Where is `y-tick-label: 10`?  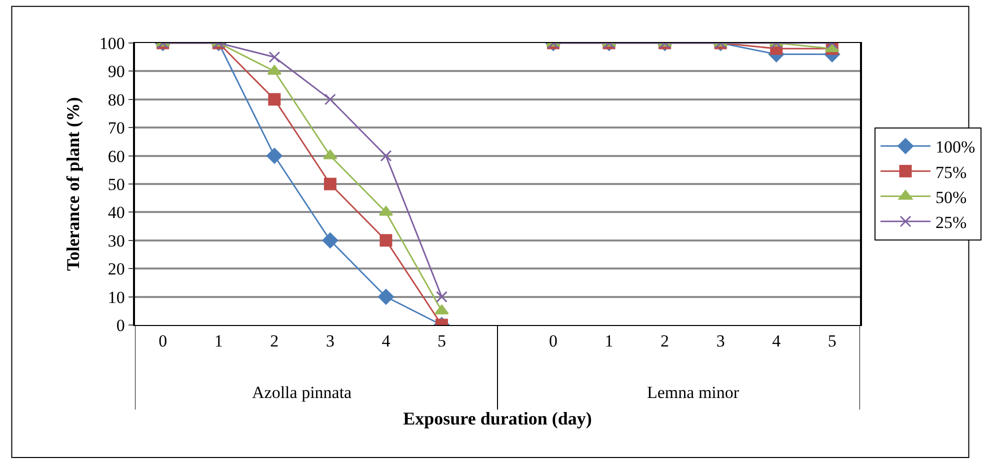 y-tick-label: 10 is located at coordinates (116, 297).